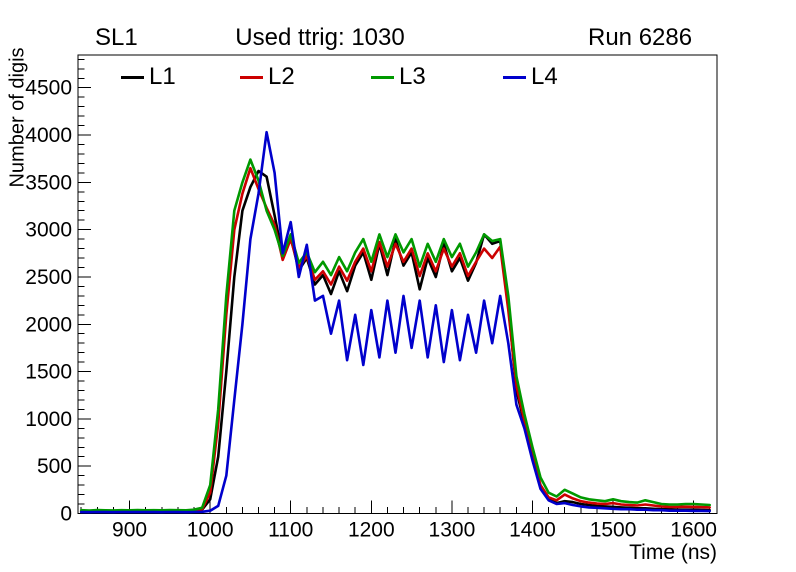  What do you see at coordinates (613, 530) in the screenshot?
I see `x-tick-label: 1500` at bounding box center [613, 530].